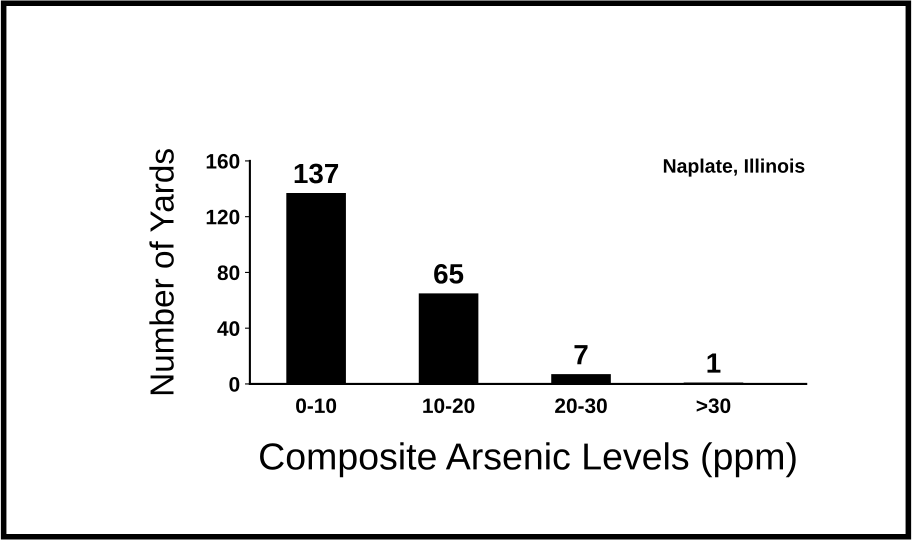 Image resolution: width=912 pixels, height=540 pixels. I want to click on x-tick-label: 0-10, so click(316, 406).